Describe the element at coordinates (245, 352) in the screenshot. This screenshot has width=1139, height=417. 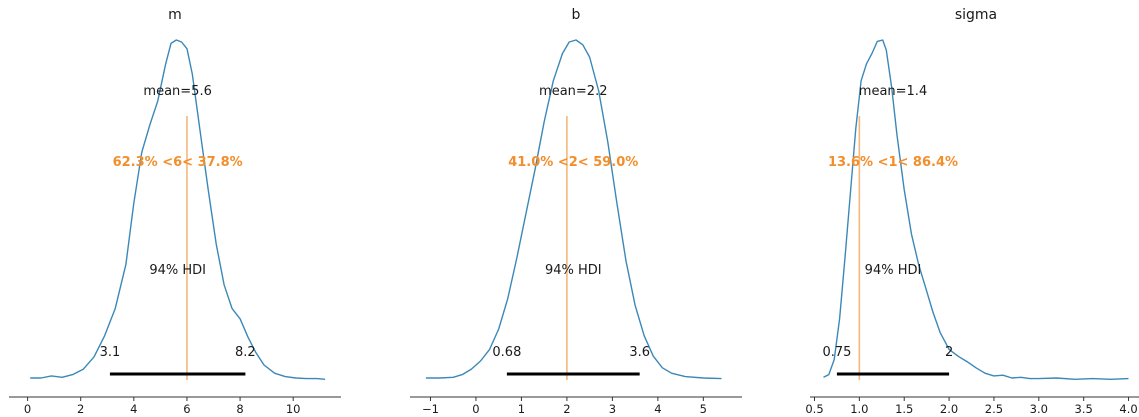
I see `hdi-high-label: 8.2` at that location.